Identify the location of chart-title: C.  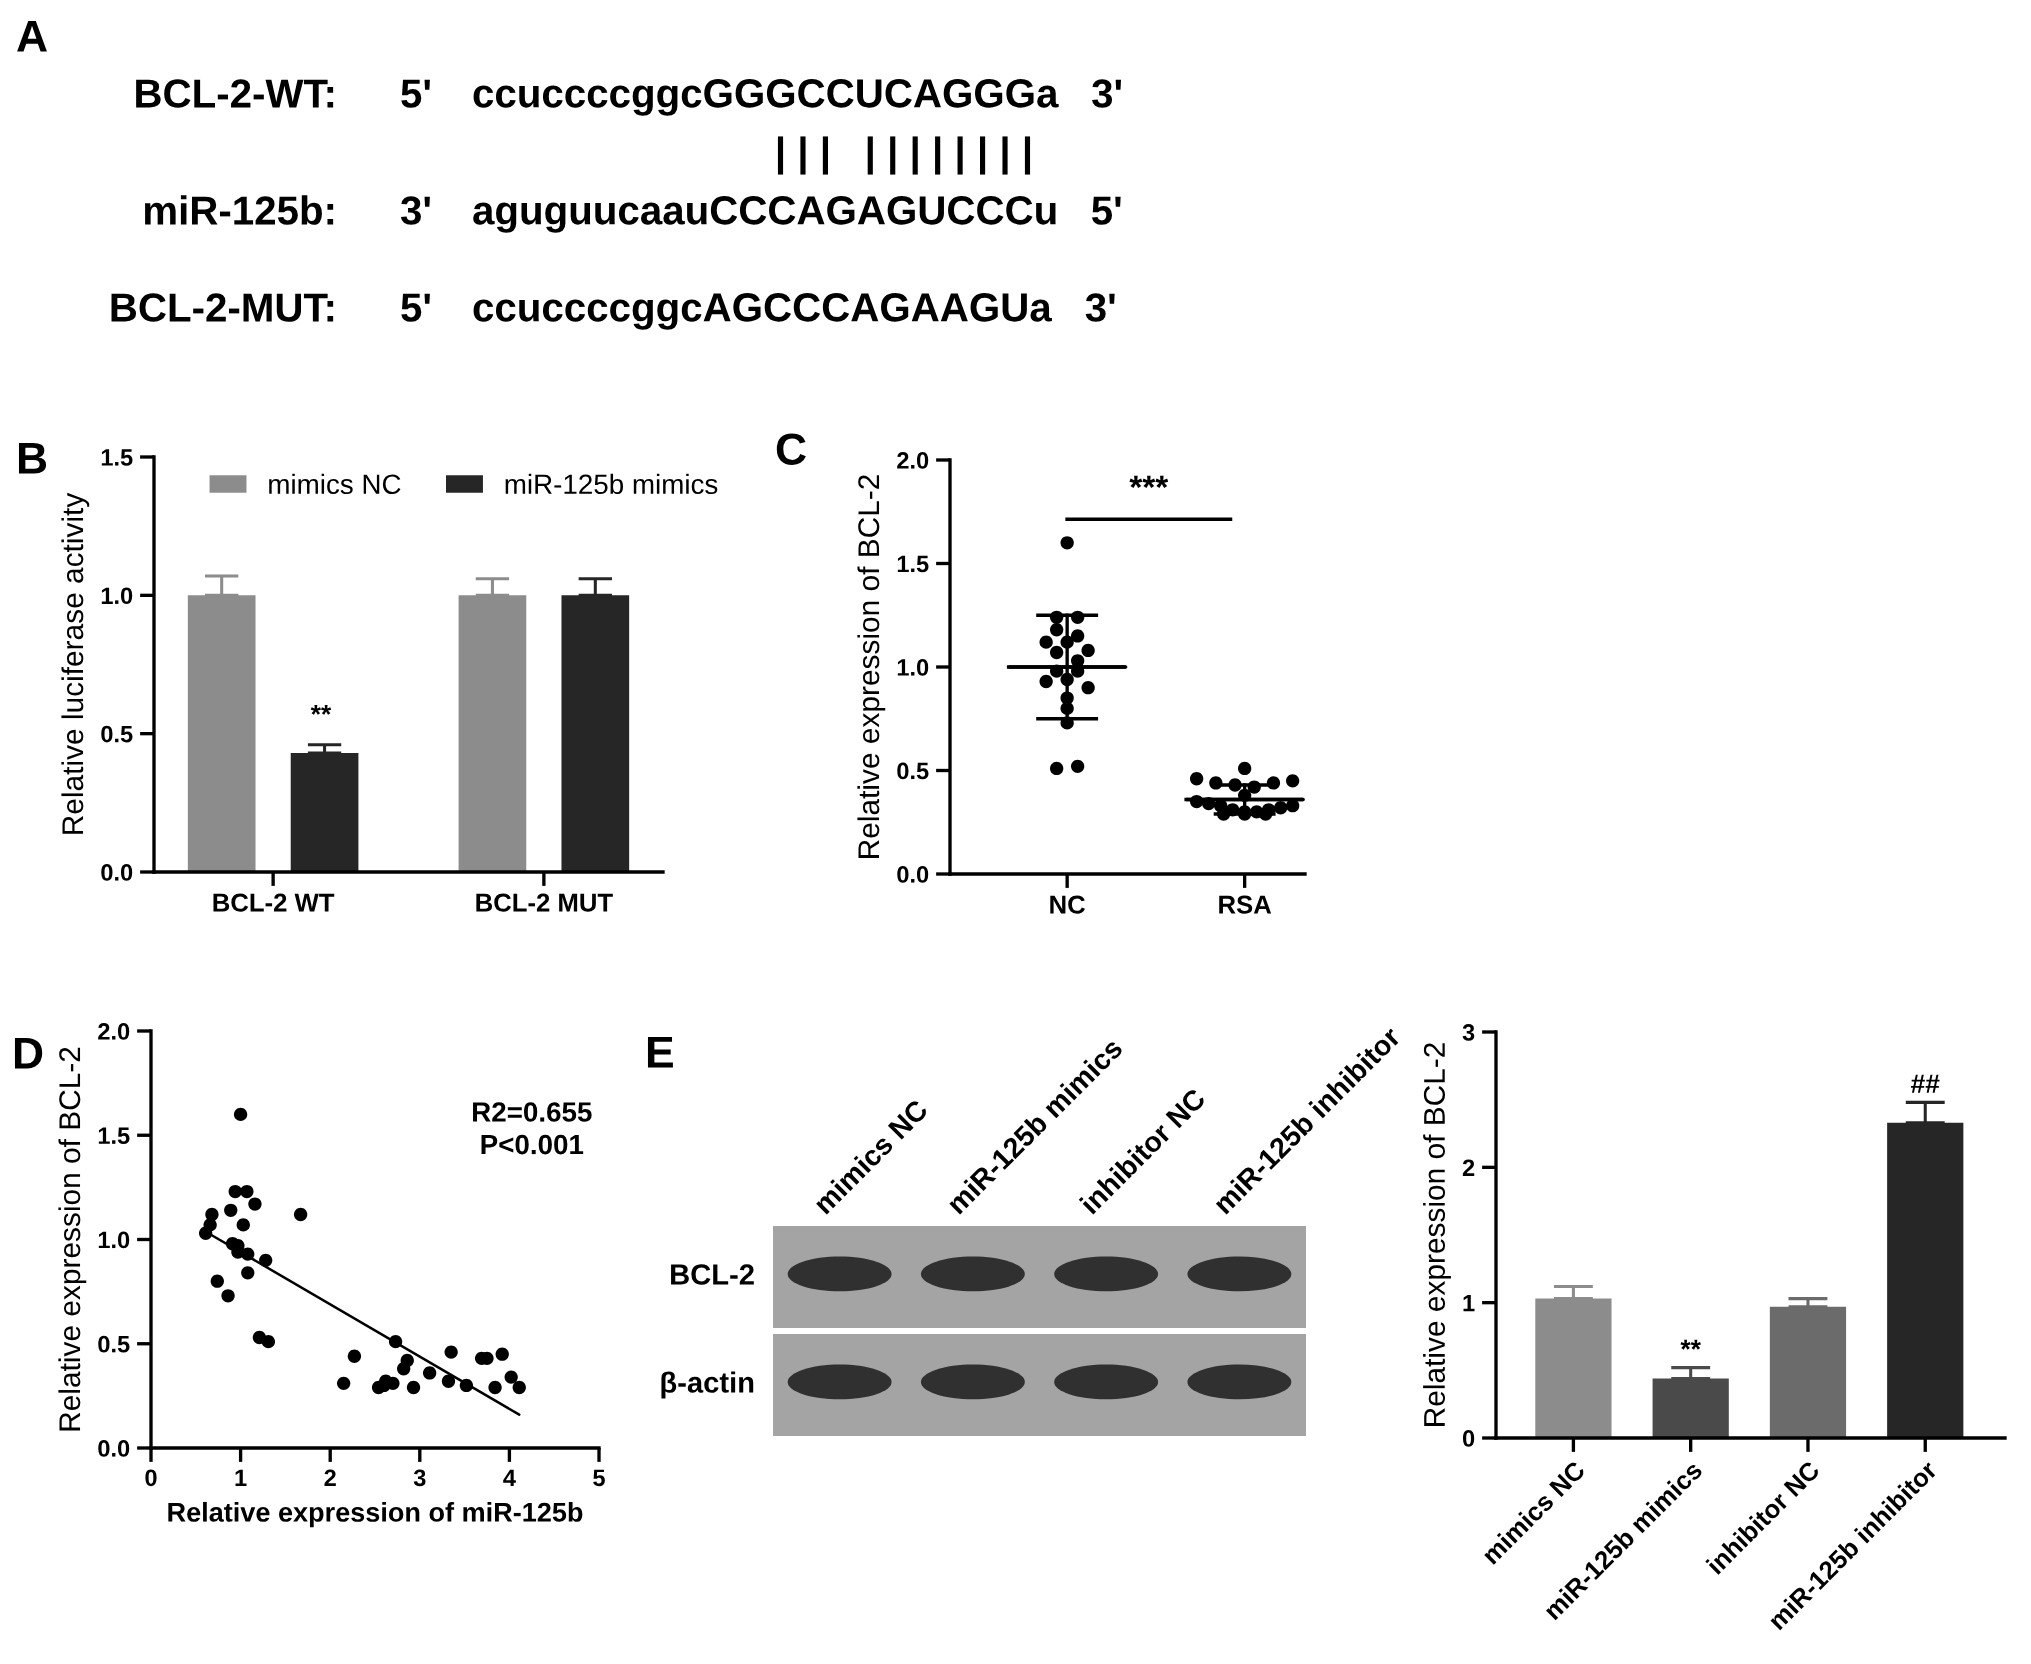
(791, 449).